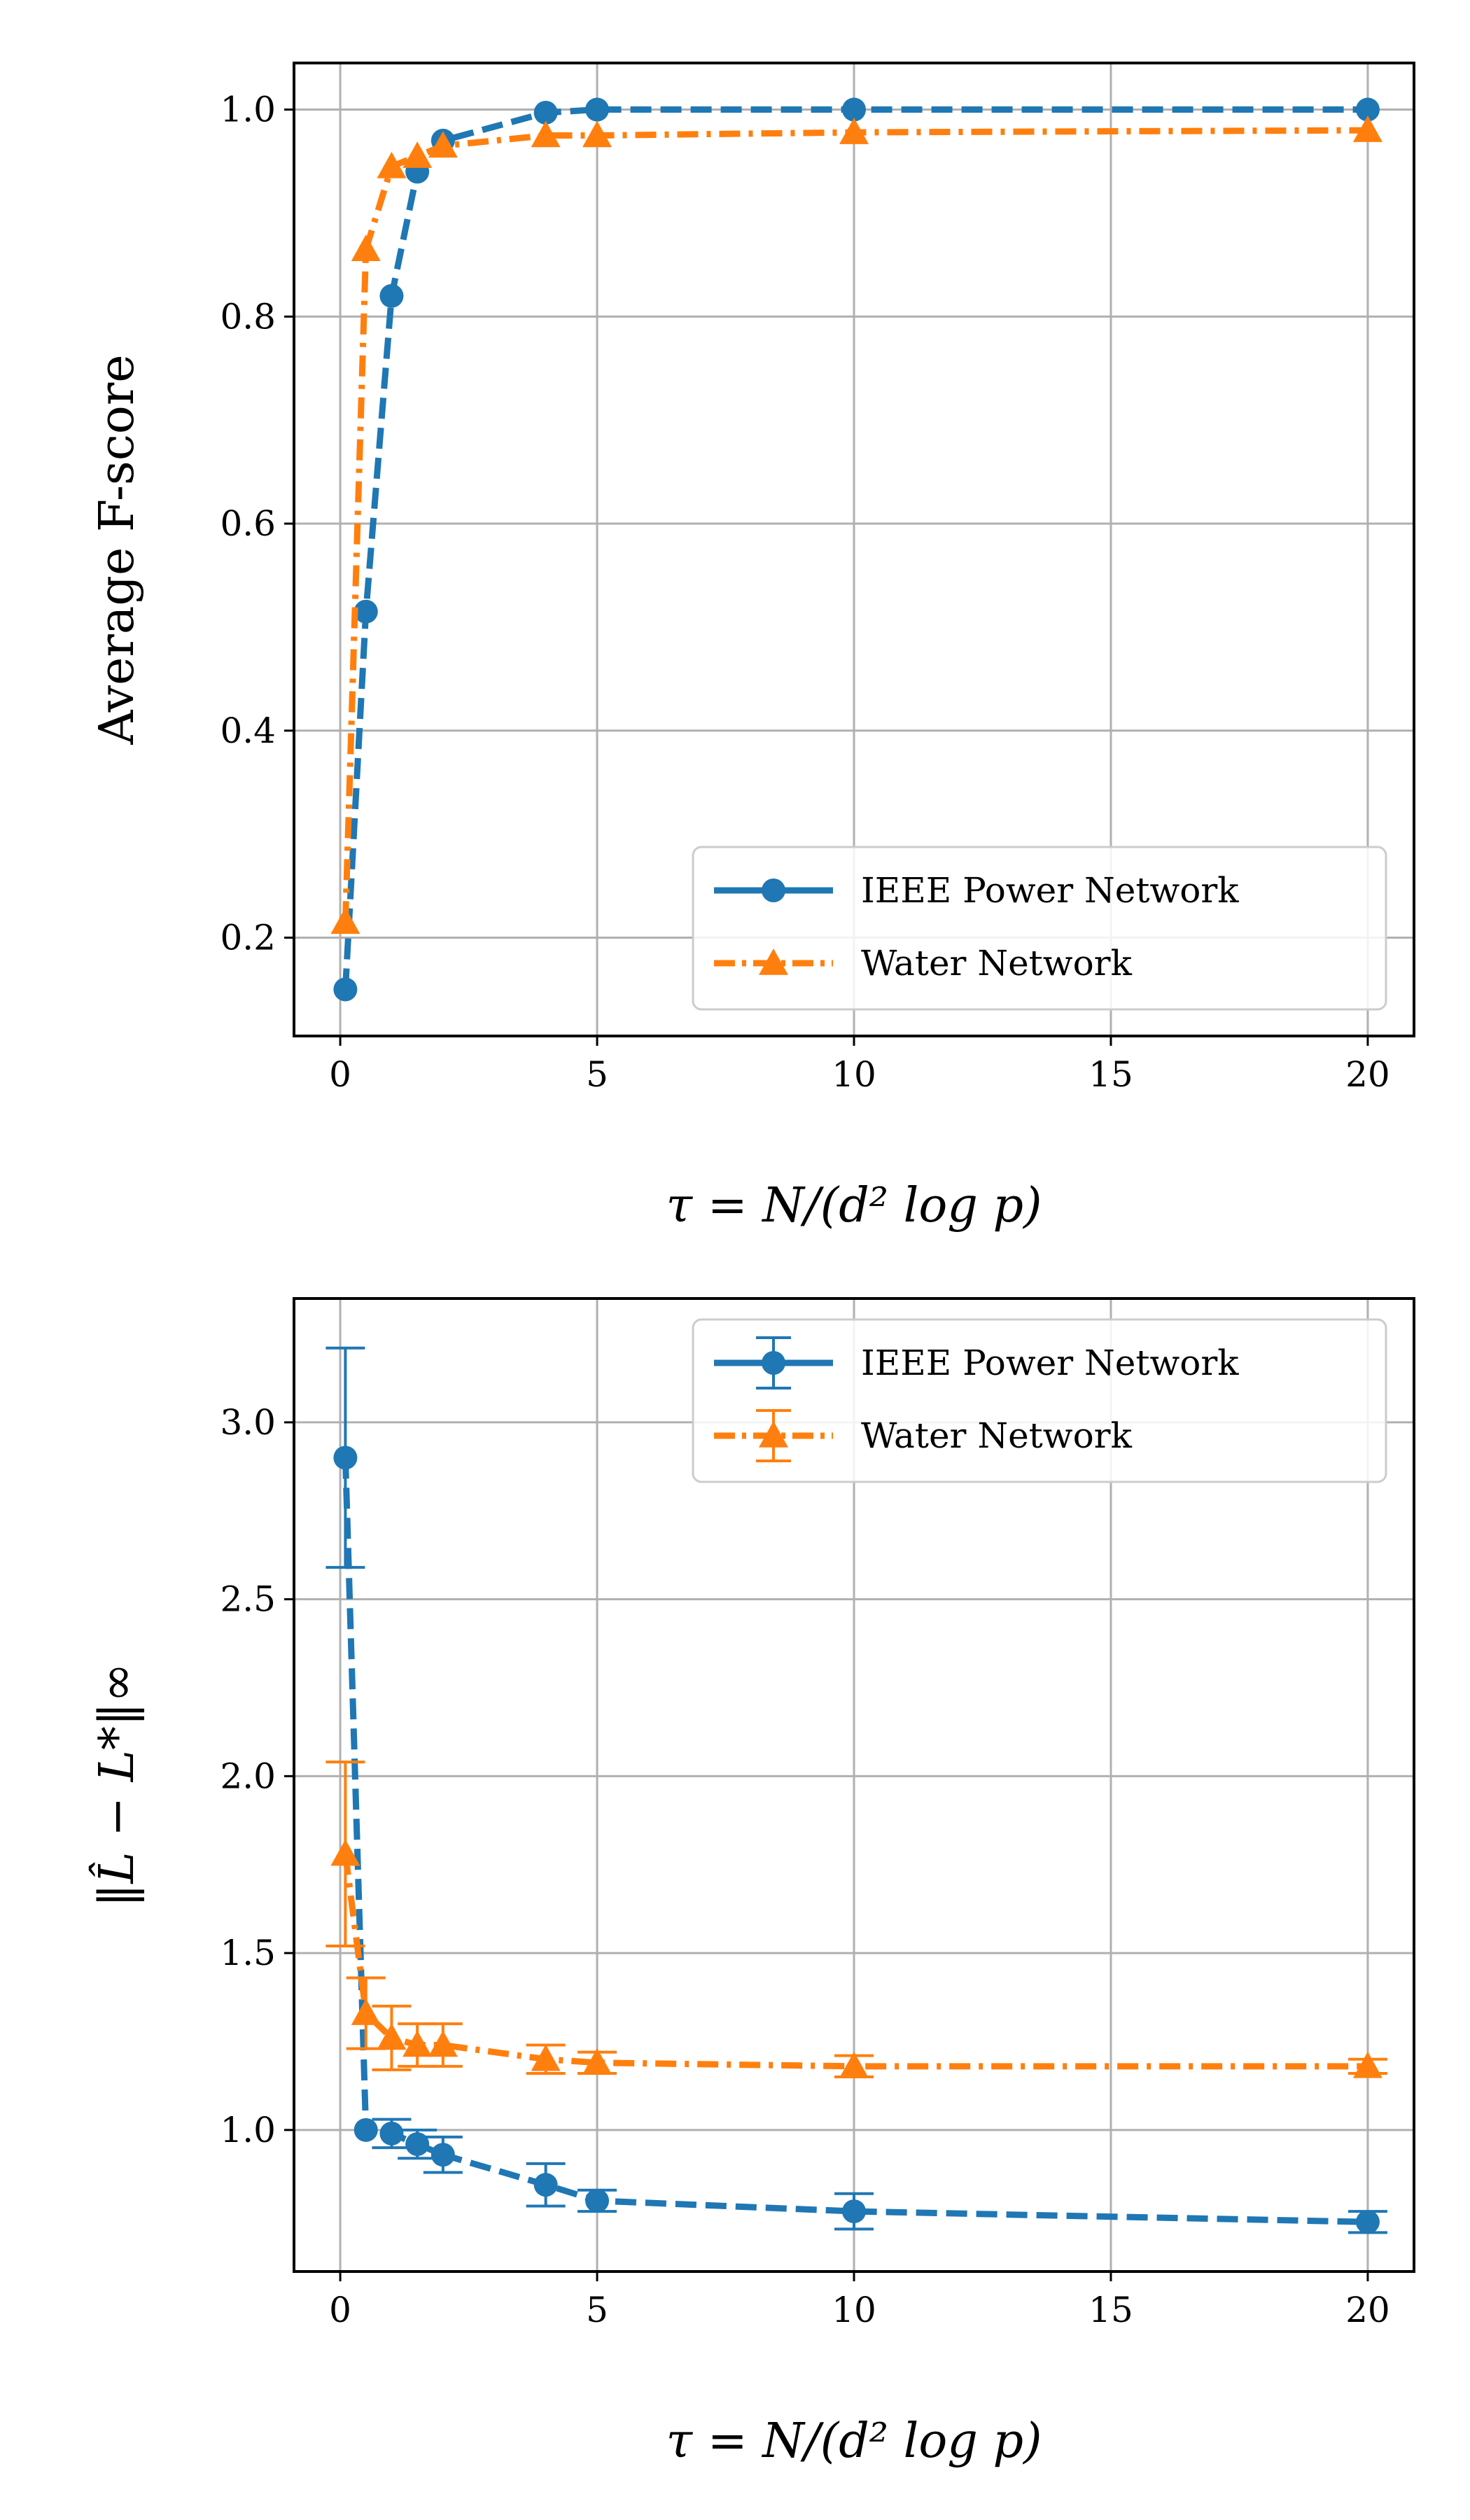 The width and height of the screenshot is (1470, 2520). What do you see at coordinates (248, 938) in the screenshot?
I see `fscore-y-tick-label: 0.2` at bounding box center [248, 938].